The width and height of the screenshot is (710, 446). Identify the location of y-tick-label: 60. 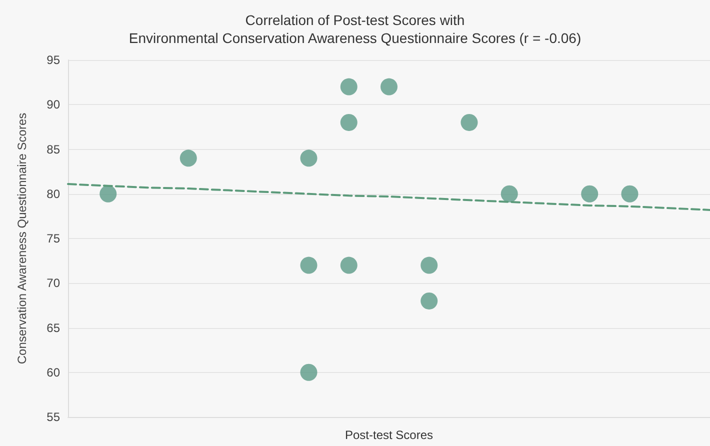
(53, 372).